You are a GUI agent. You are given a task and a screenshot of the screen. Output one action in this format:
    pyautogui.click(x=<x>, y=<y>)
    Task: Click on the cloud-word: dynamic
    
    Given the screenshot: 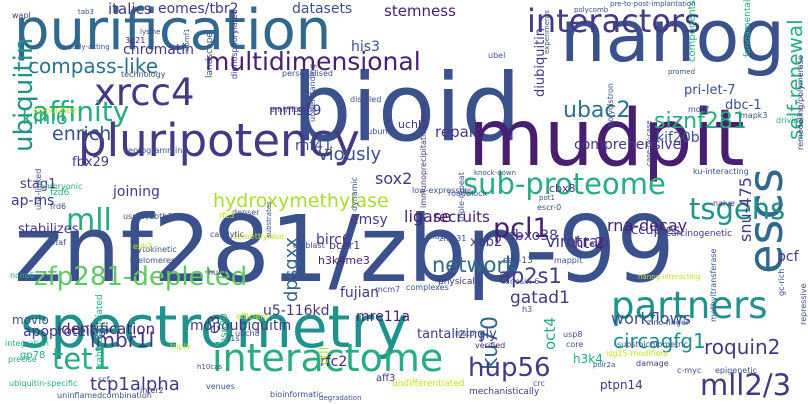 What is the action you would take?
    pyautogui.click(x=354, y=193)
    